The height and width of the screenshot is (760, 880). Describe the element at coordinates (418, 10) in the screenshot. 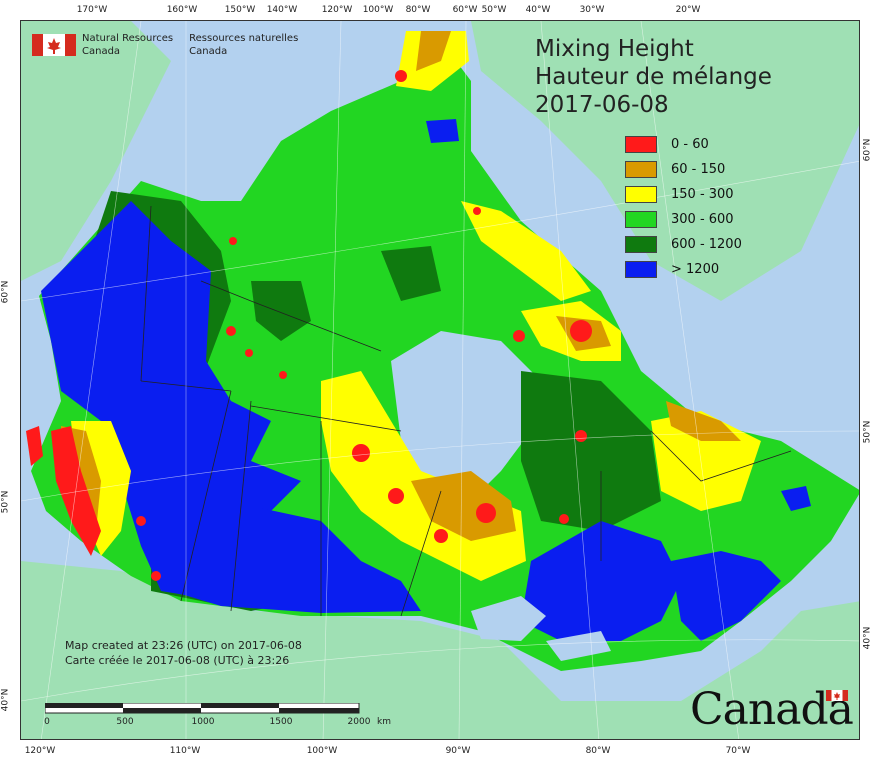

I see `tick-top-80w: 80°W` at that location.